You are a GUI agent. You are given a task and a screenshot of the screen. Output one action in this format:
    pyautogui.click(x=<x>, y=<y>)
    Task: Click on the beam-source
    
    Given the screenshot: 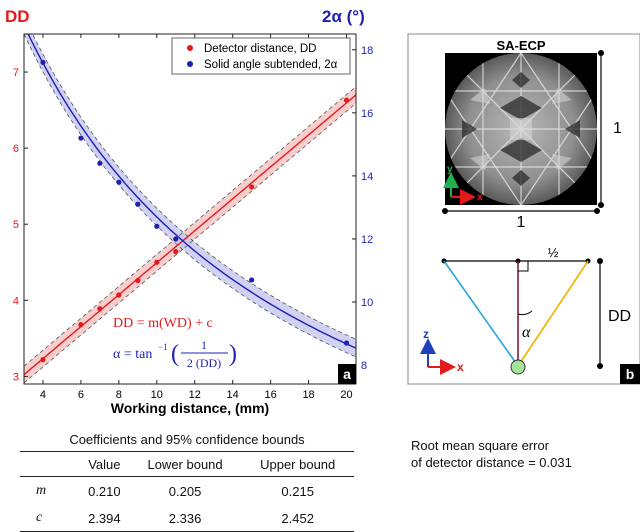 What is the action you would take?
    pyautogui.click(x=518, y=367)
    